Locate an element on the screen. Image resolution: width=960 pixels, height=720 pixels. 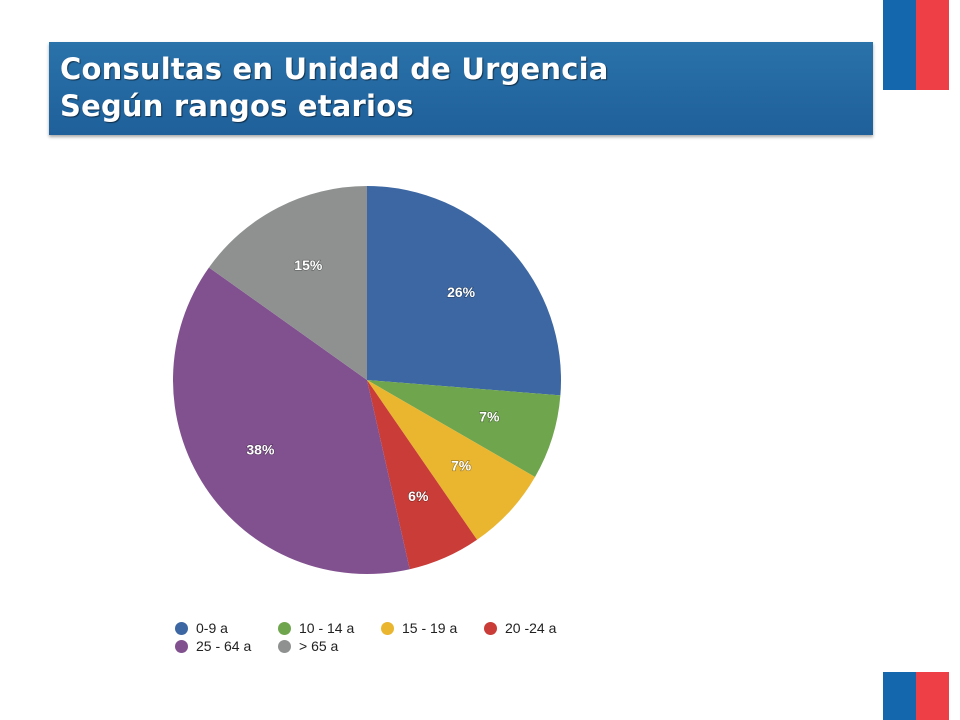
legend-item: 15 - 19 a is located at coordinates (429, 628).